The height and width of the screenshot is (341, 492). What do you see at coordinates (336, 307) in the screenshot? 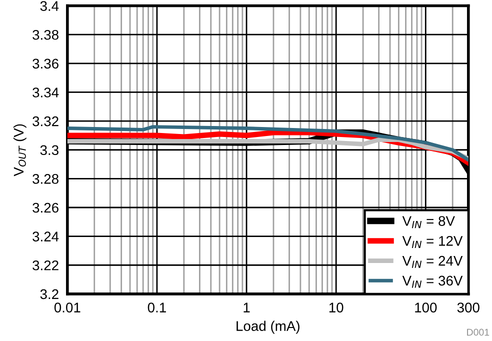
I see `x-tick-label: 10` at bounding box center [336, 307].